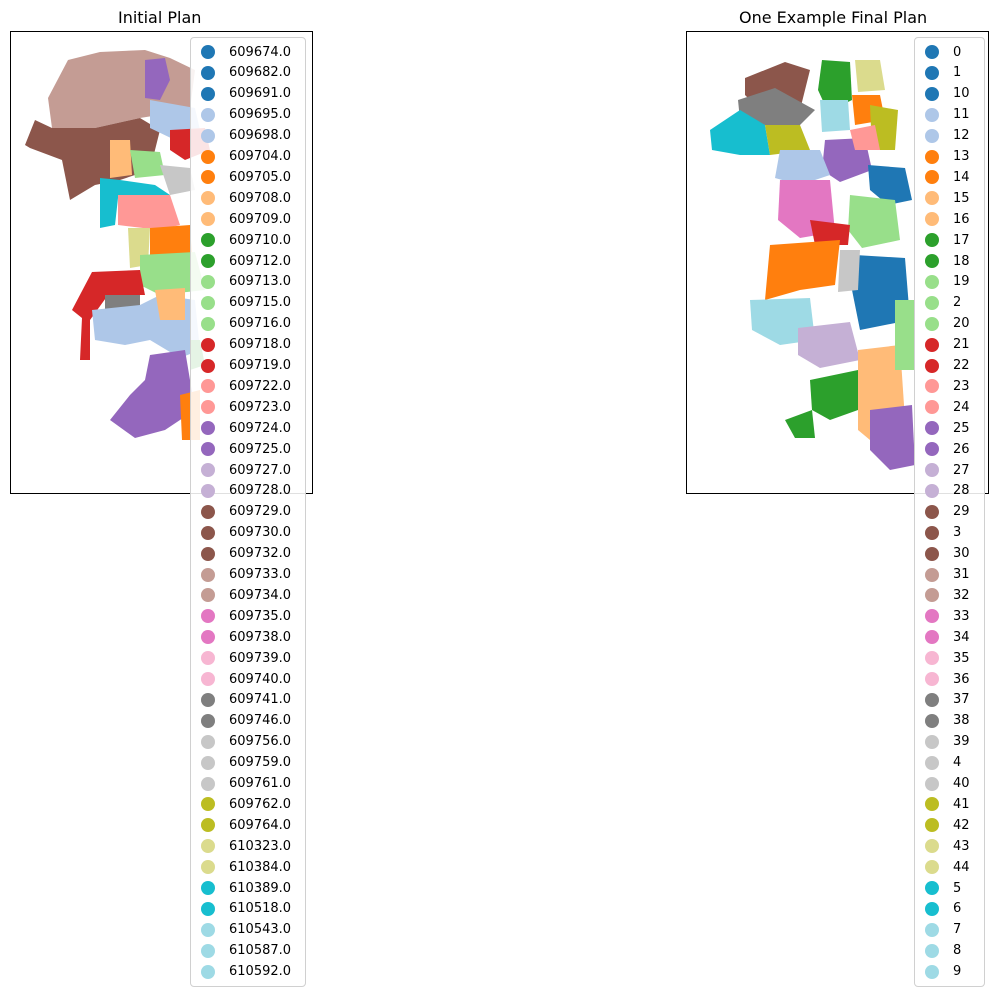 This screenshot has height=995, width=998. I want to click on legend-item: 44, so click(947, 867).